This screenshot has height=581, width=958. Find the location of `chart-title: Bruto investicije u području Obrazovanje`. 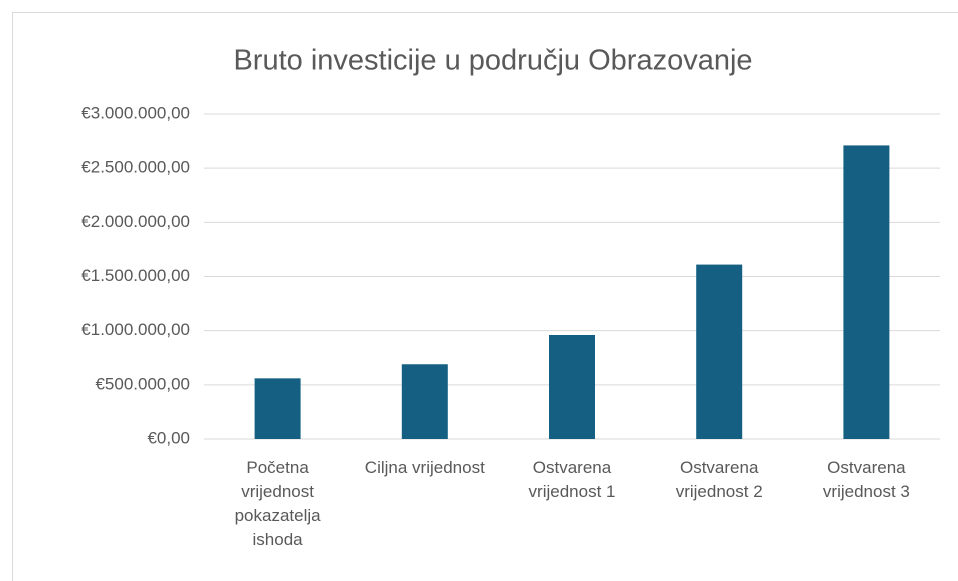

chart-title: Bruto investicije u području Obrazovanje is located at coordinates (492, 61).